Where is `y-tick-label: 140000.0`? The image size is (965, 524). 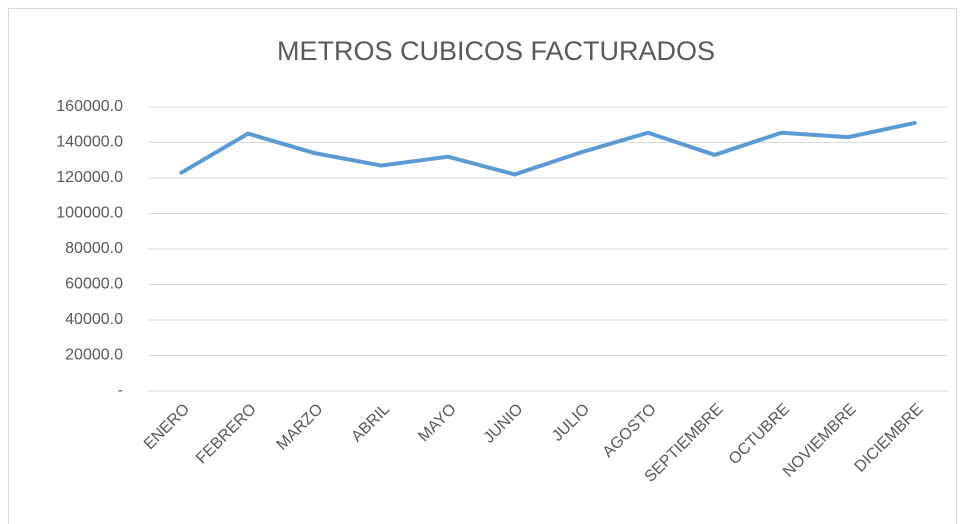 y-tick-label: 140000.0 is located at coordinates (89, 142).